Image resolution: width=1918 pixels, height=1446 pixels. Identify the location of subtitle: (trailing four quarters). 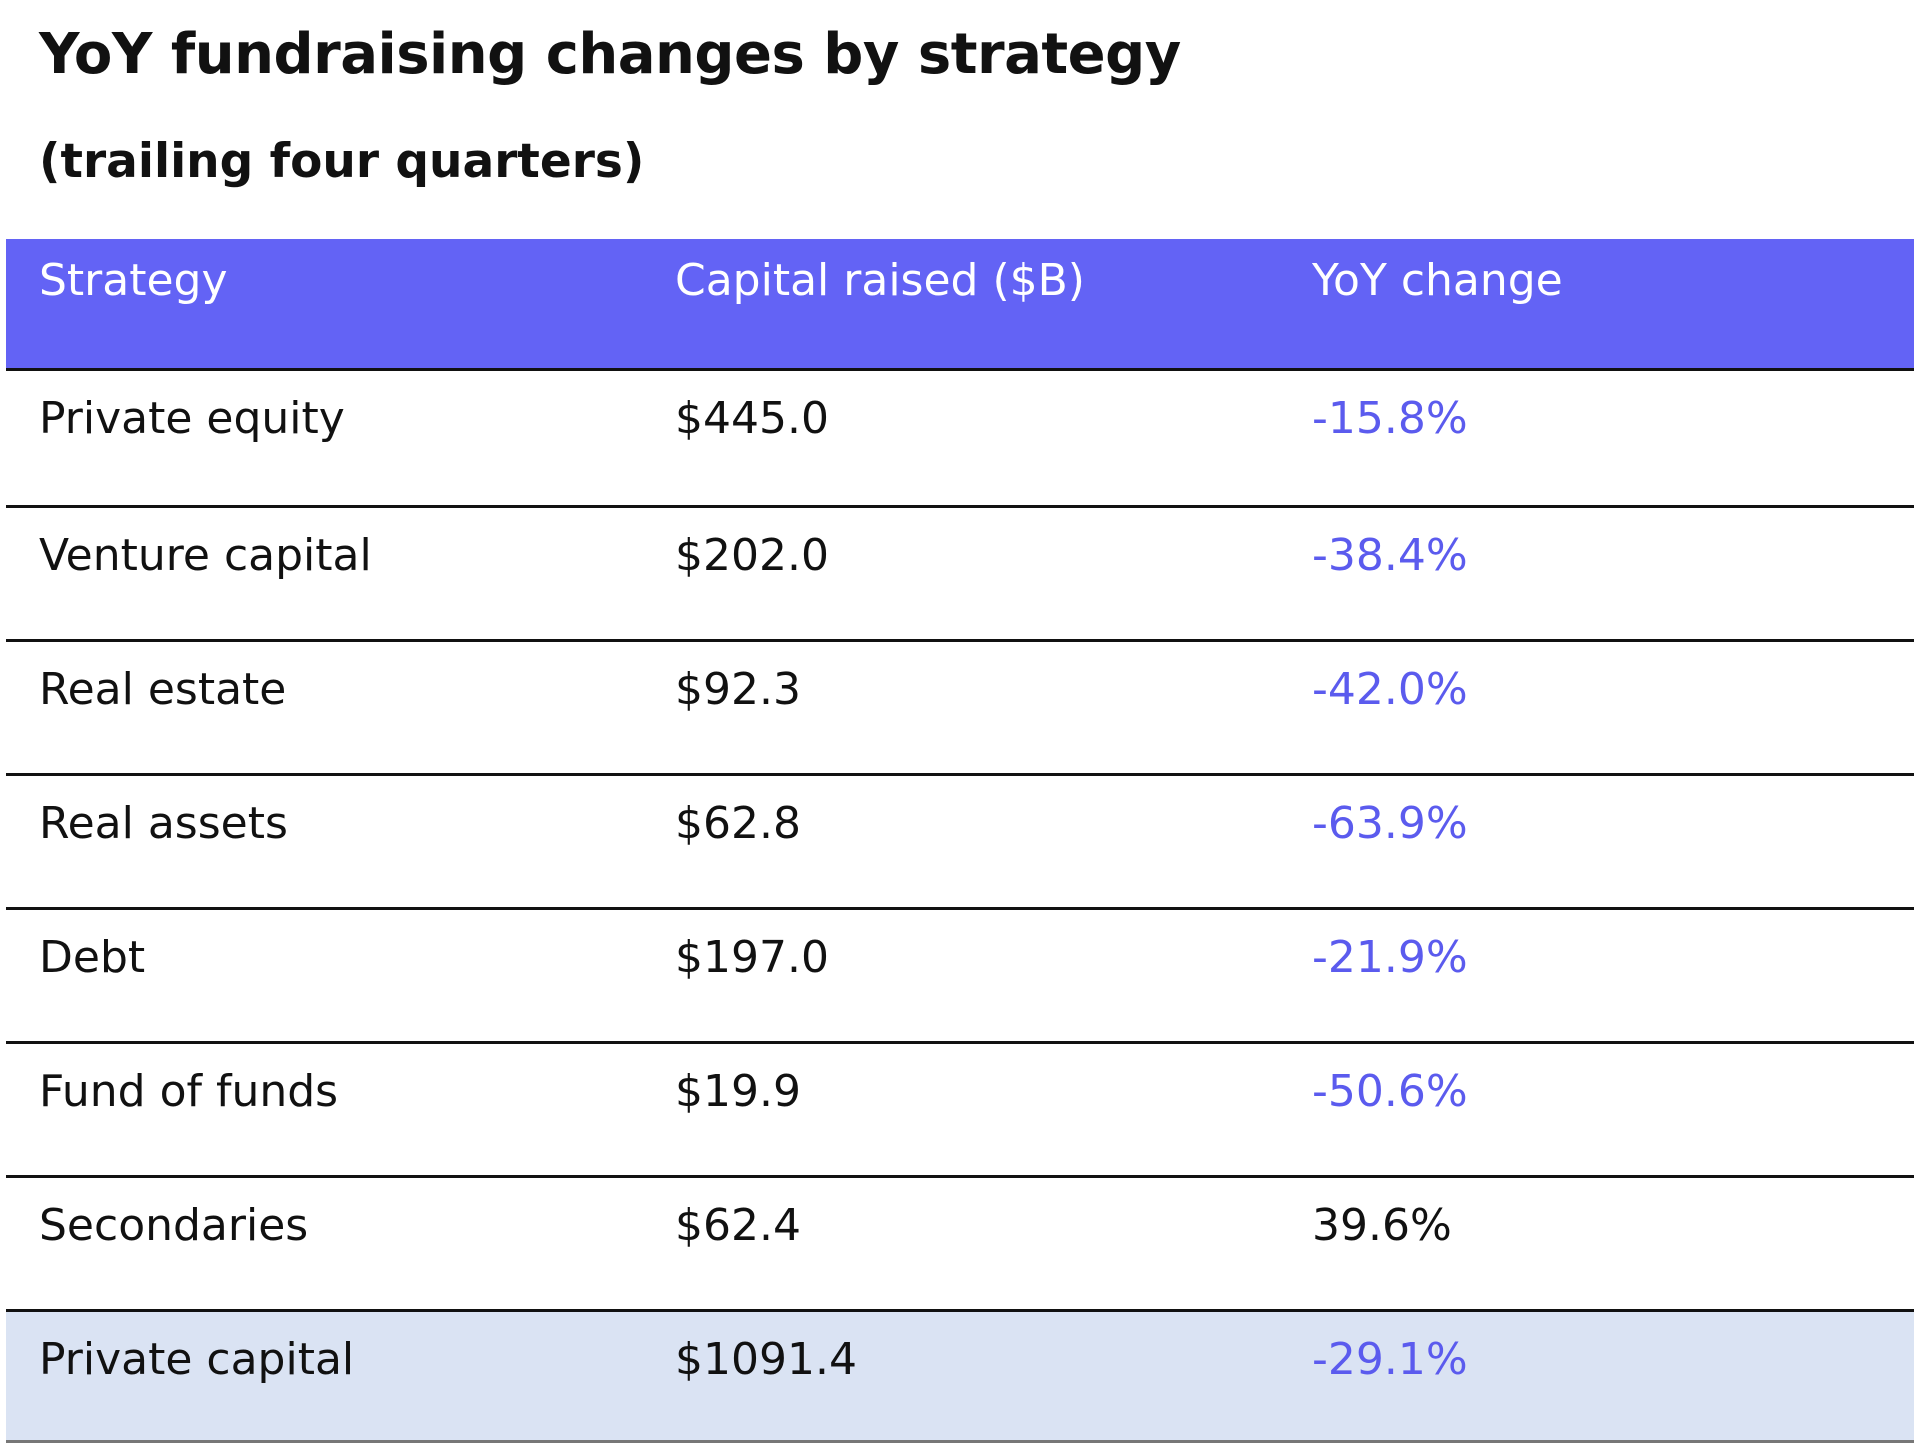
(342, 161).